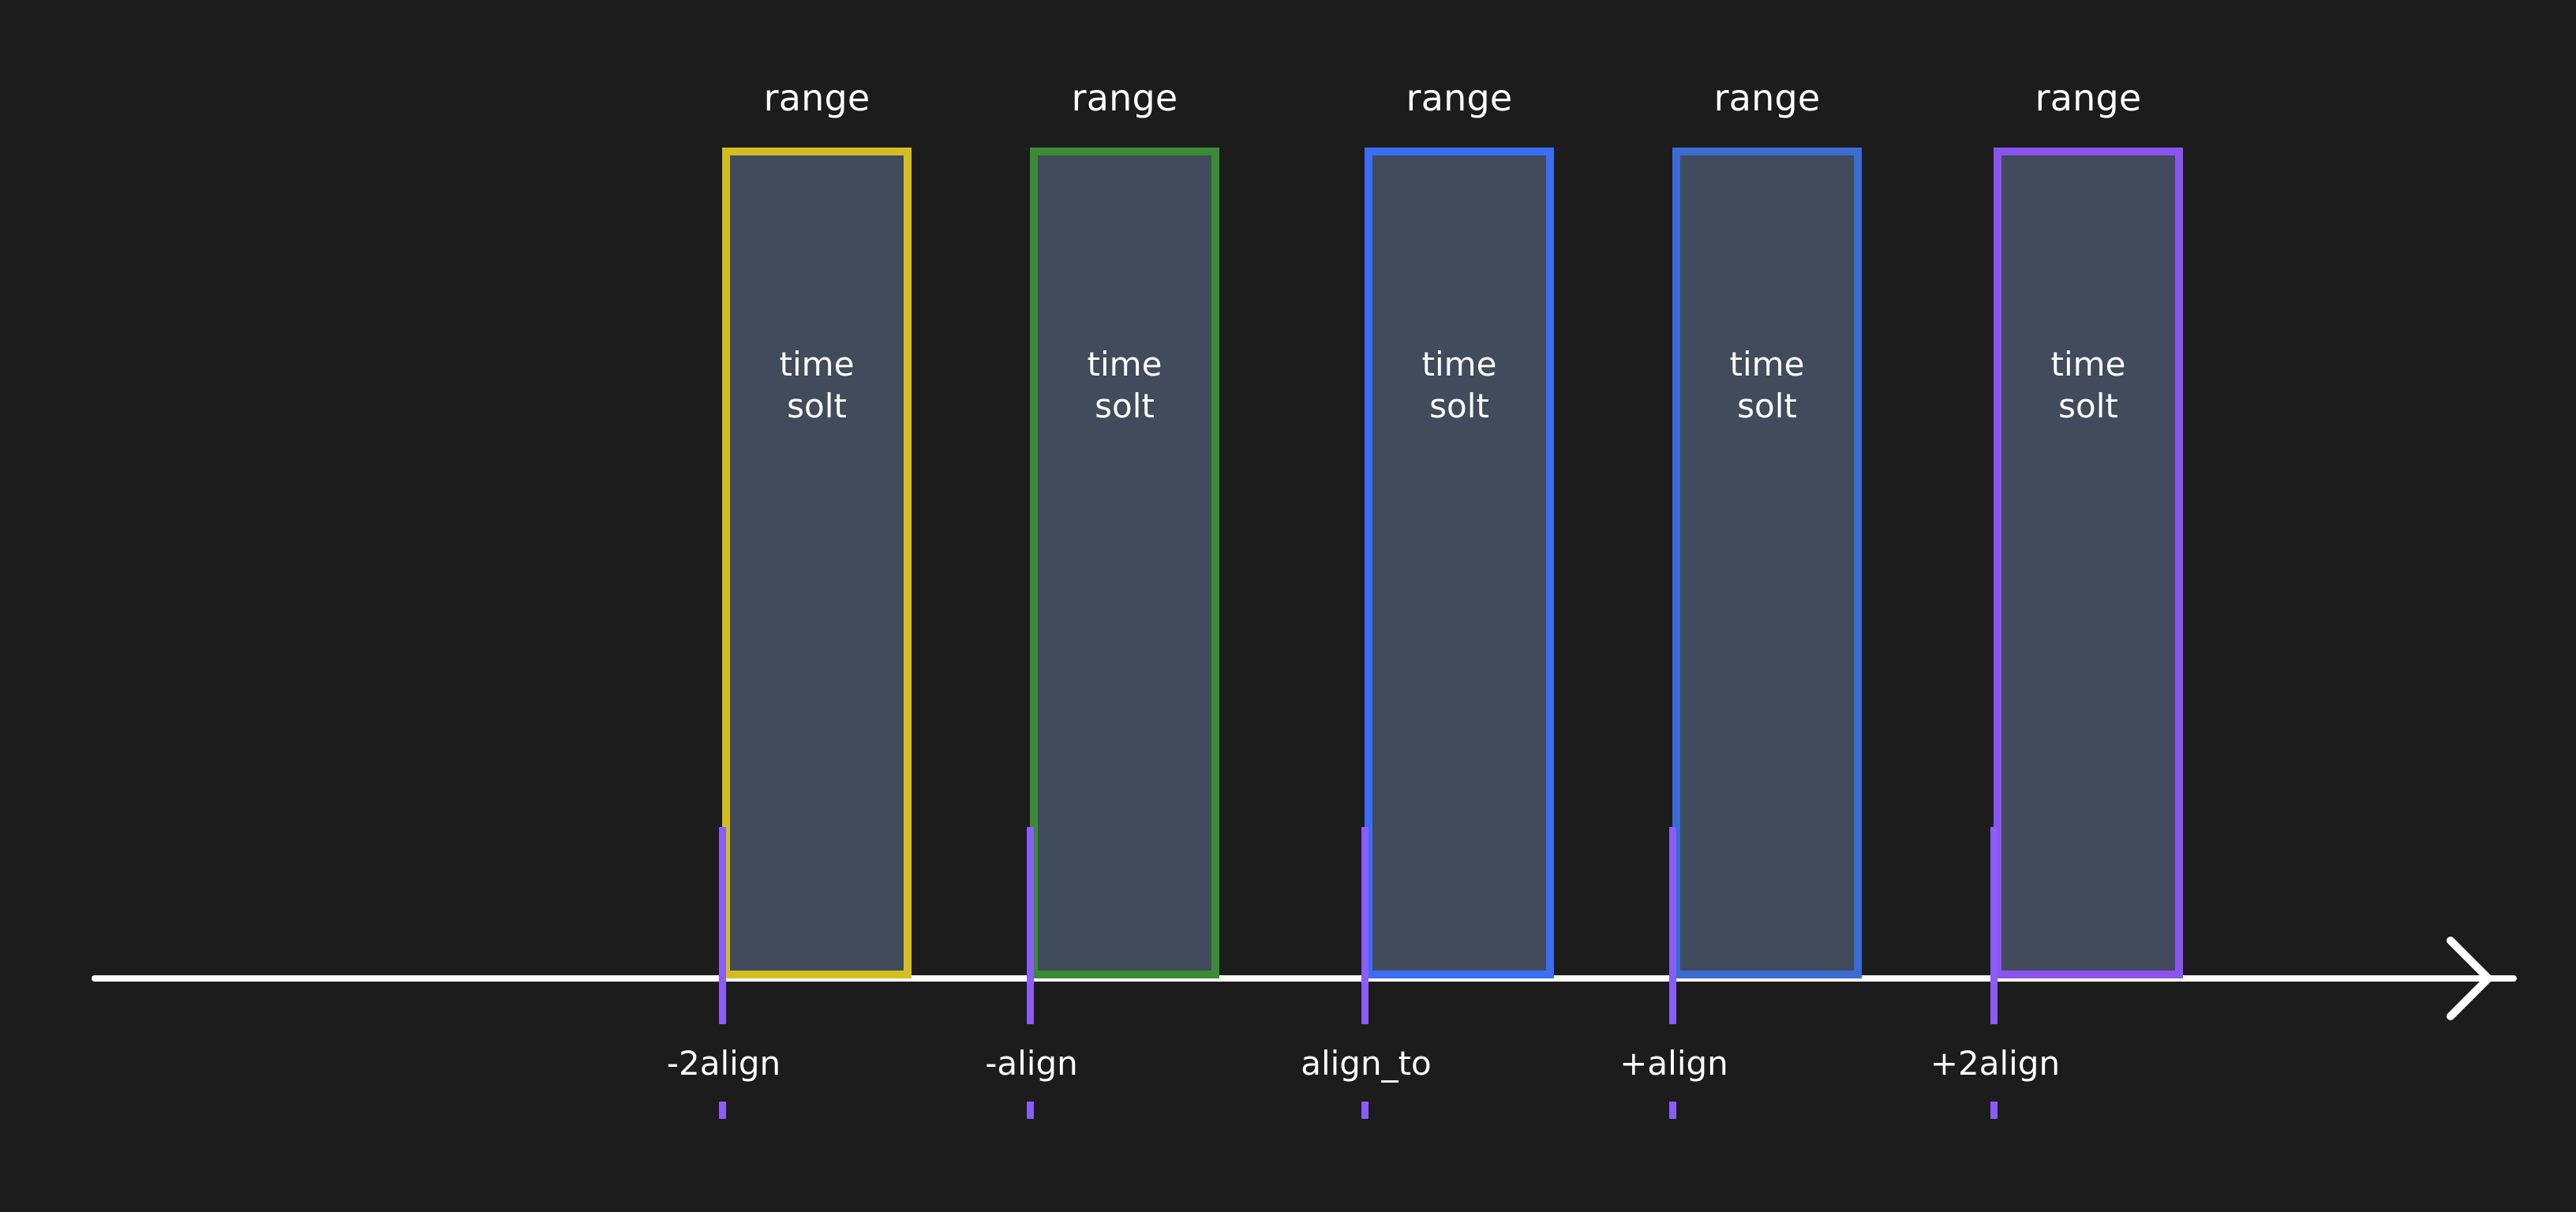  I want to click on axis-tick-label: +align, so click(1673, 1063).